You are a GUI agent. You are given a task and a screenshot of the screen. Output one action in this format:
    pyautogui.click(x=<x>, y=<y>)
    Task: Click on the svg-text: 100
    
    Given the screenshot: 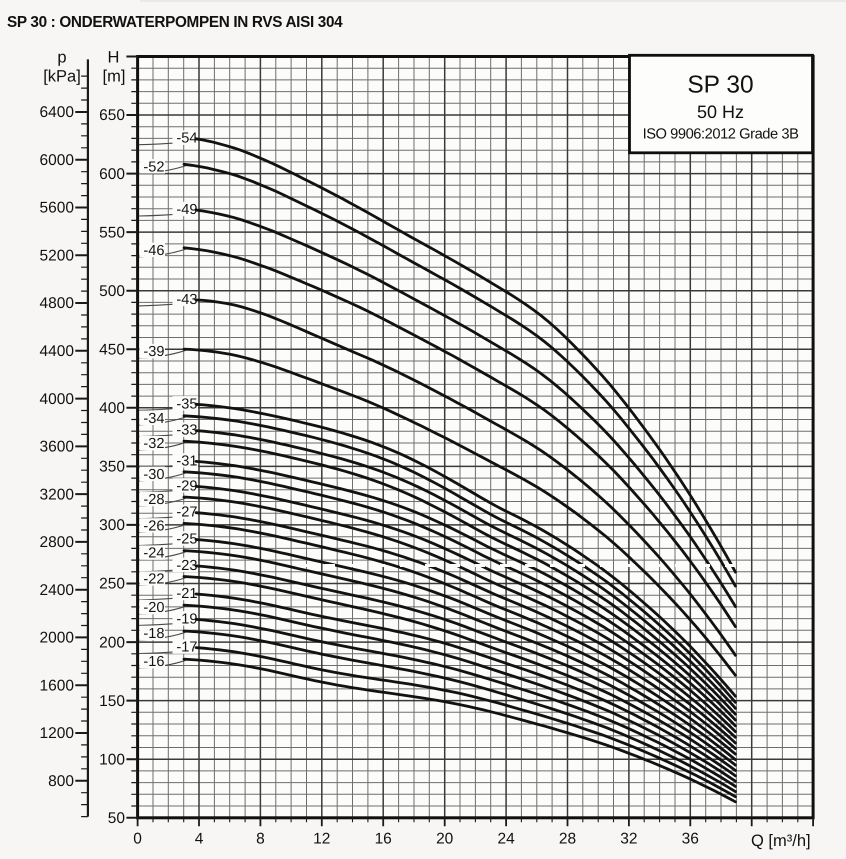 What is the action you would take?
    pyautogui.click(x=112, y=759)
    